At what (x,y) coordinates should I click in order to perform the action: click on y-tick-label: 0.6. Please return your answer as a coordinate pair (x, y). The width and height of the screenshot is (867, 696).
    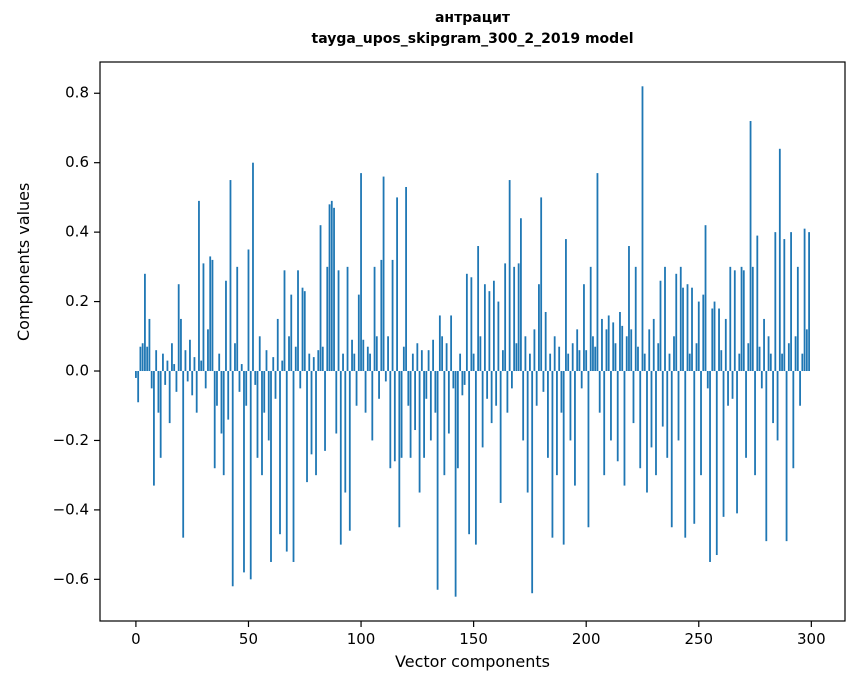
    Looking at the image, I should click on (77, 162).